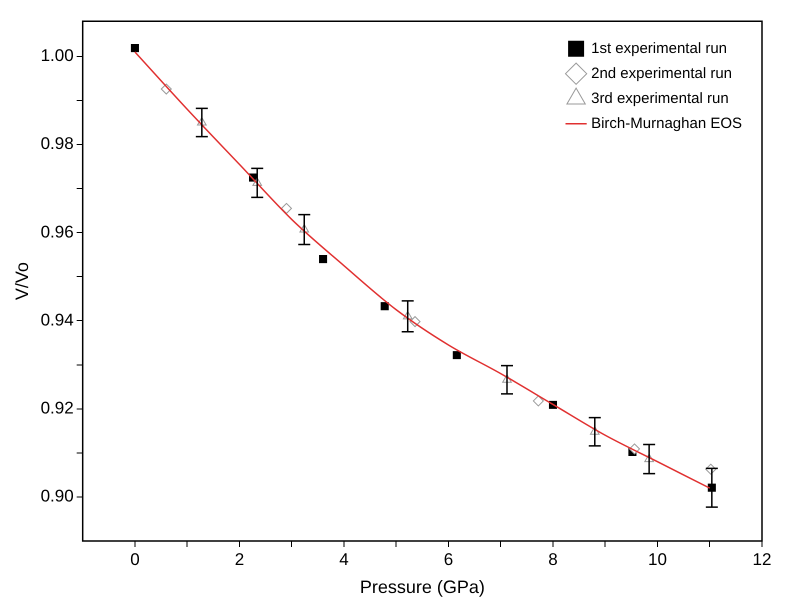 This screenshot has width=786, height=611. What do you see at coordinates (659, 48) in the screenshot?
I see `legend-label: 1st experimental run` at bounding box center [659, 48].